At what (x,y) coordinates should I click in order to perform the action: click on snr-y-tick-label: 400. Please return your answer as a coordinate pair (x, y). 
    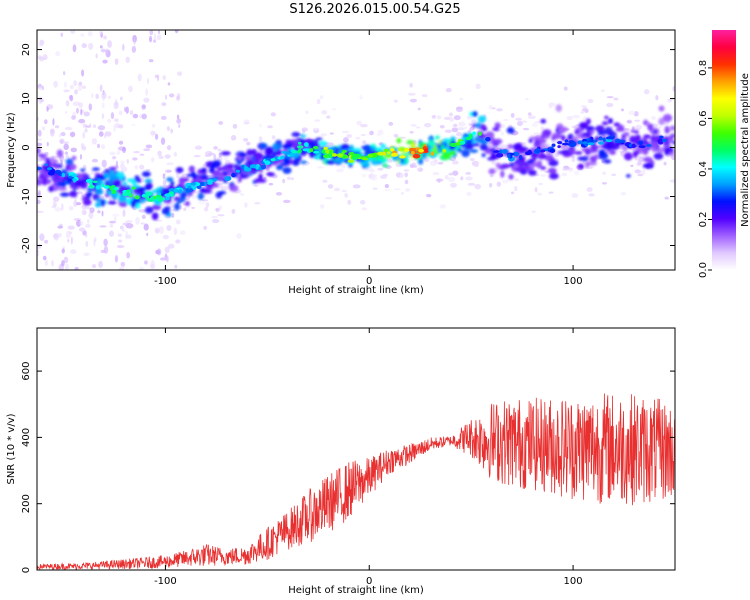
    Looking at the image, I should click on (26, 437).